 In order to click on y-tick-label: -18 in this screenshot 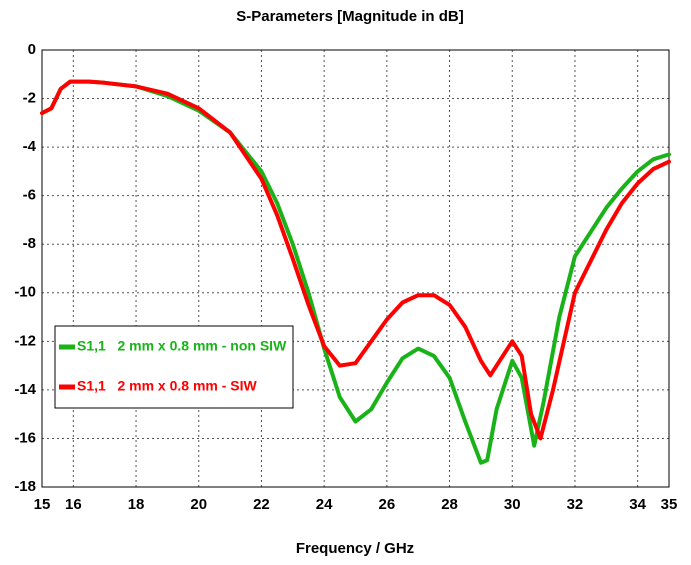, I will do `click(25, 486)`.